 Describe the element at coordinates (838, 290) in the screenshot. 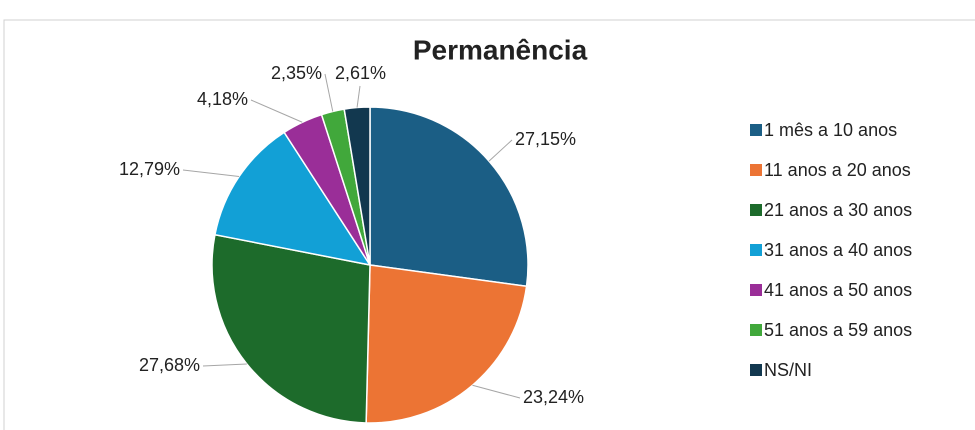

I see `legend-label: 41 anos a 50 anos` at that location.